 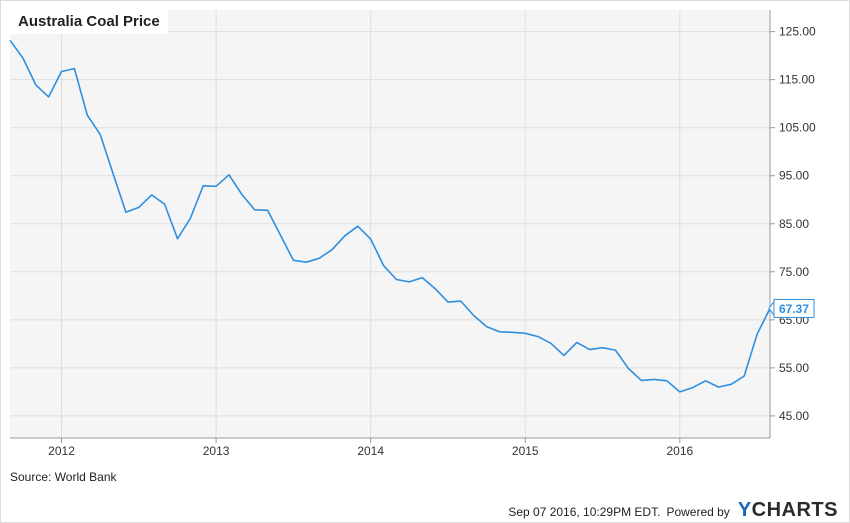 What do you see at coordinates (794, 176) in the screenshot?
I see `y-tick-label: 95.00` at bounding box center [794, 176].